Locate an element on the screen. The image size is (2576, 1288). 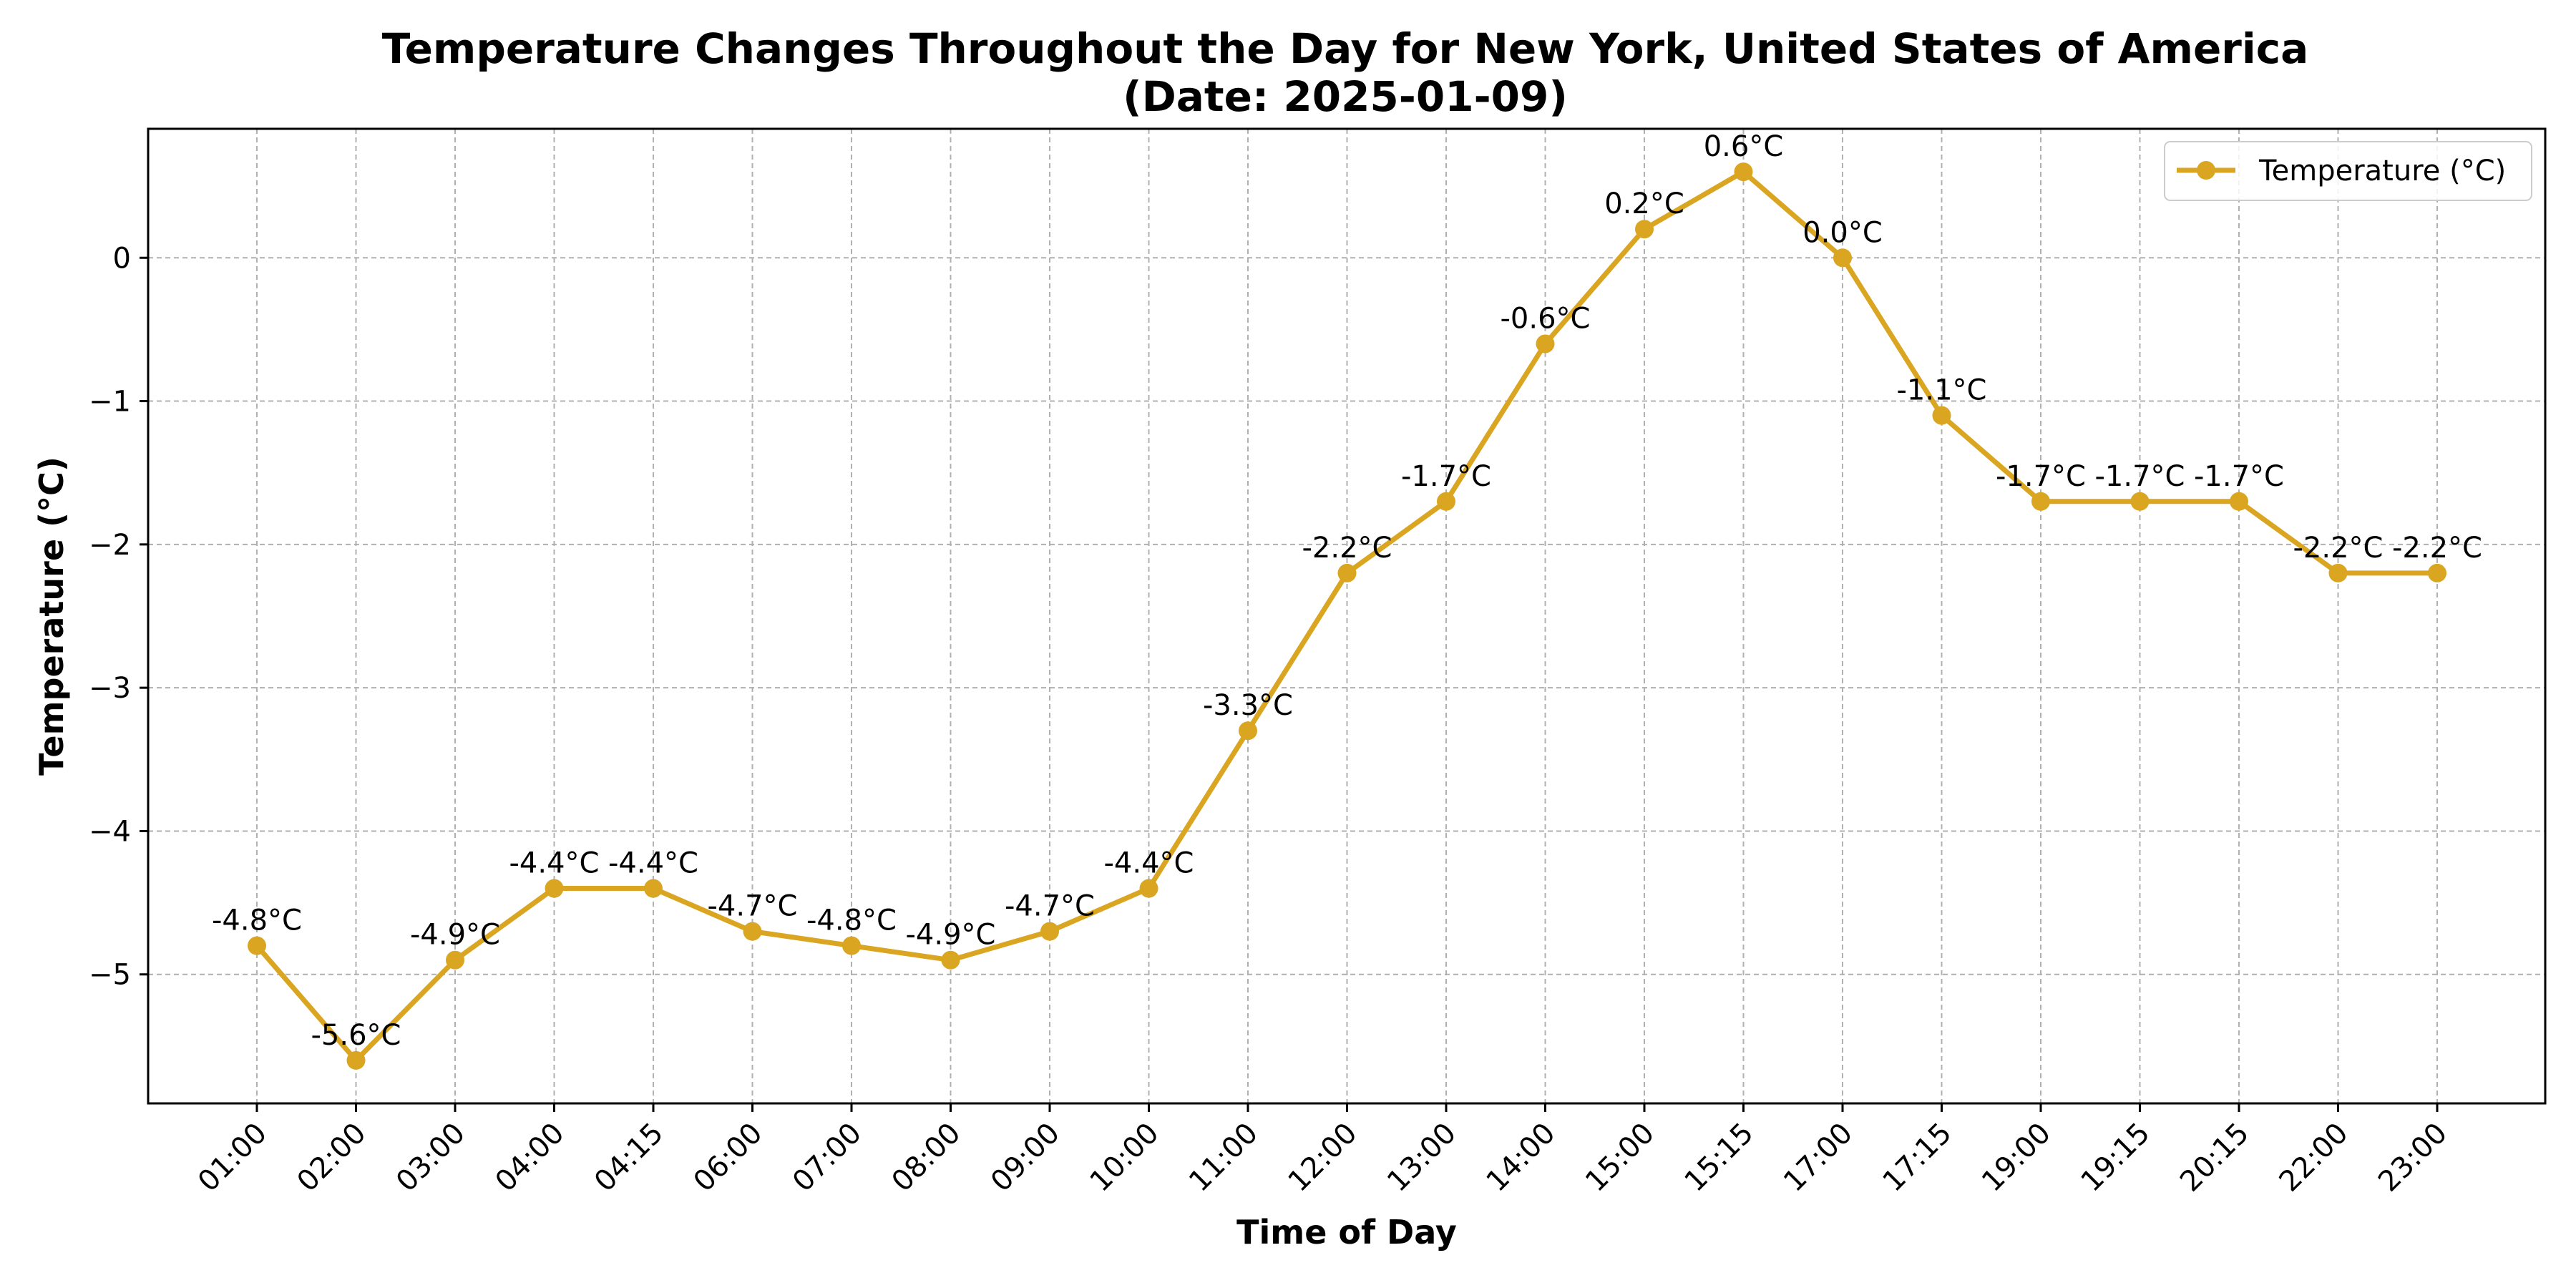
x-tick-label: 11:00 is located at coordinates (1223, 1158).